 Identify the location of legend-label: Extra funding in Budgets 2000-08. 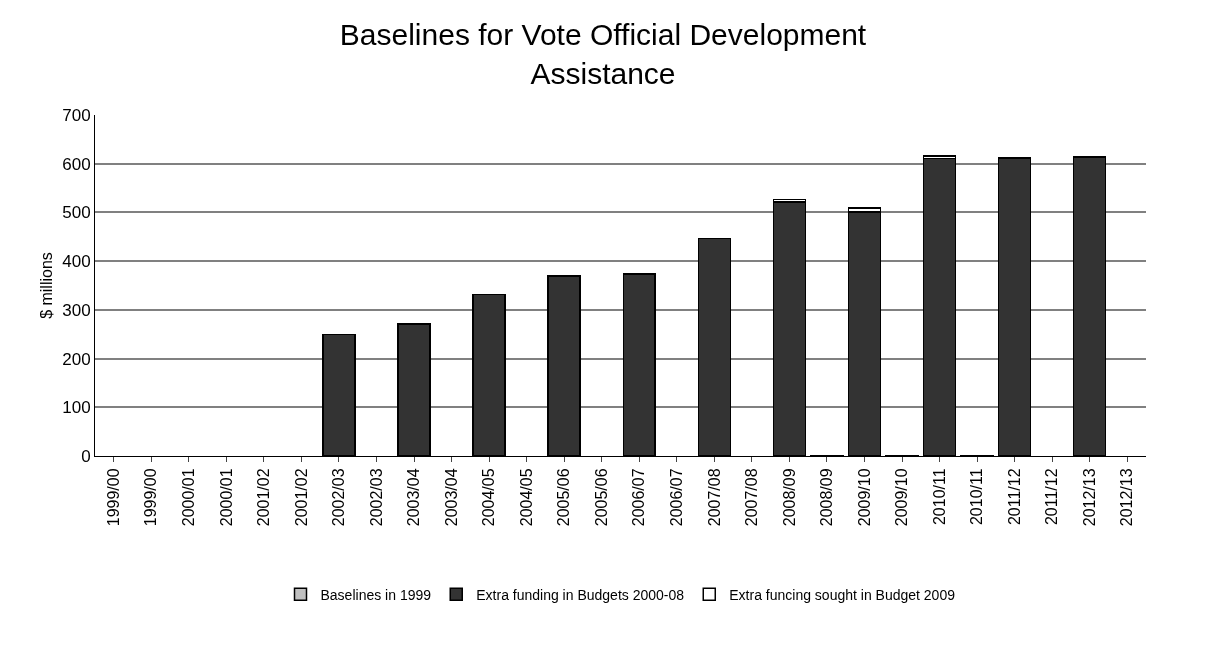
(580, 594).